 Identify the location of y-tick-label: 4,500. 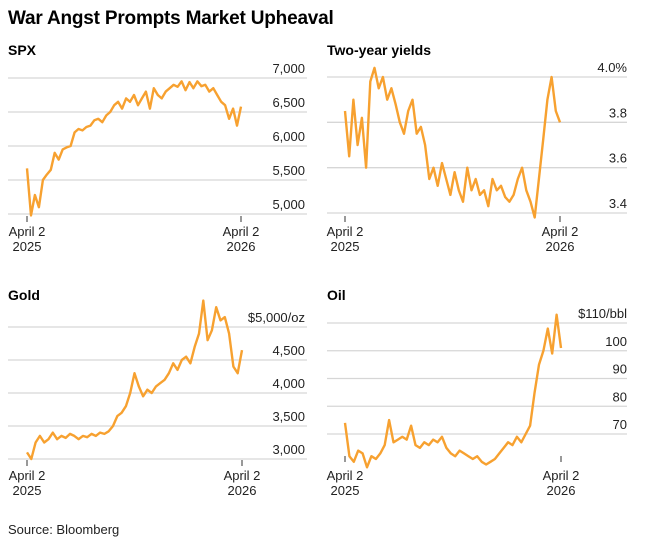
(288, 350).